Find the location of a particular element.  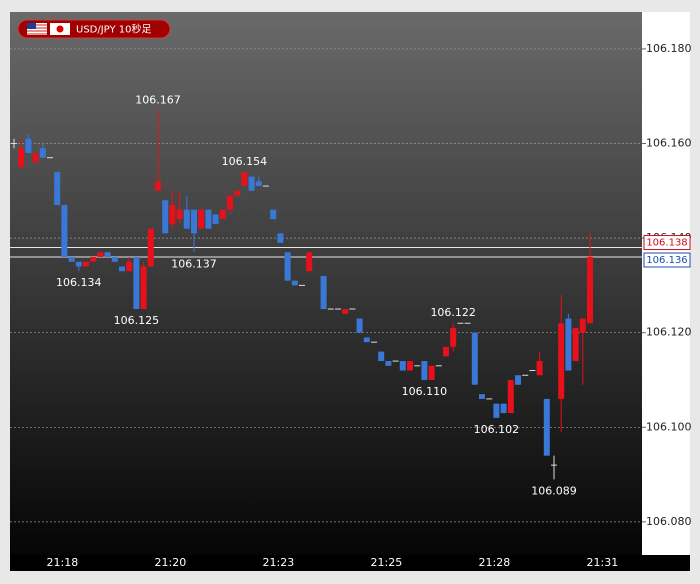

low-label: 106.089 is located at coordinates (554, 490).